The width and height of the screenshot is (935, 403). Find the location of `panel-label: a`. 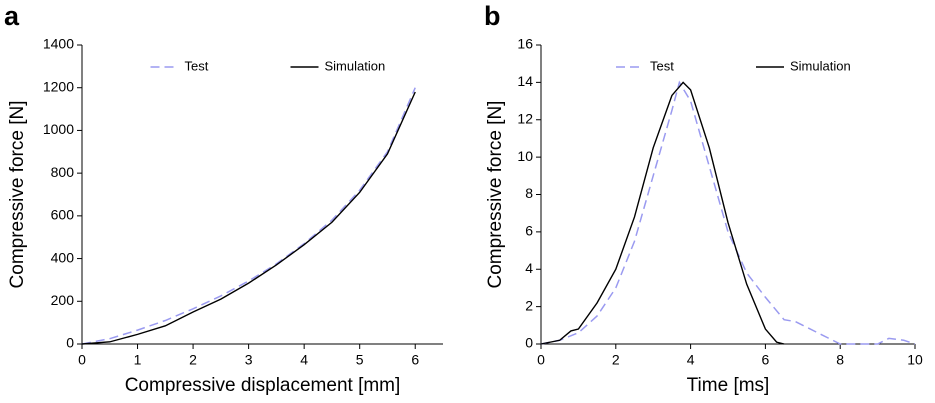

panel-label: a is located at coordinates (12, 16).